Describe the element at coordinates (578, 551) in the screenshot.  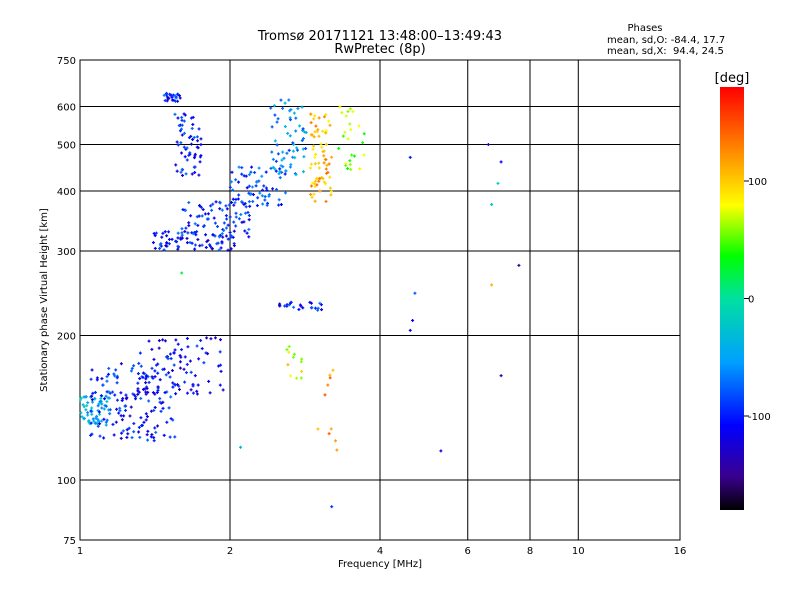
I see `x-tick-label: 10` at that location.